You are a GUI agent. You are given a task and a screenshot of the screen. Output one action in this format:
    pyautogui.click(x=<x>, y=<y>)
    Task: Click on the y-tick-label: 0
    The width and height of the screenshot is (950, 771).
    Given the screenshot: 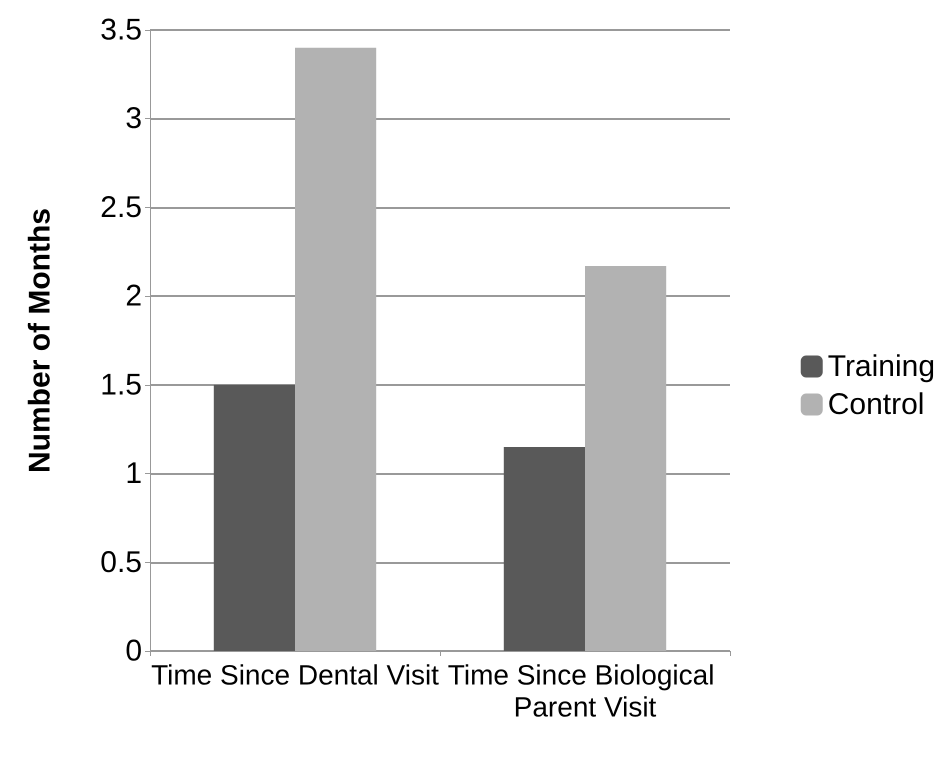 What is the action you would take?
    pyautogui.click(x=133, y=651)
    